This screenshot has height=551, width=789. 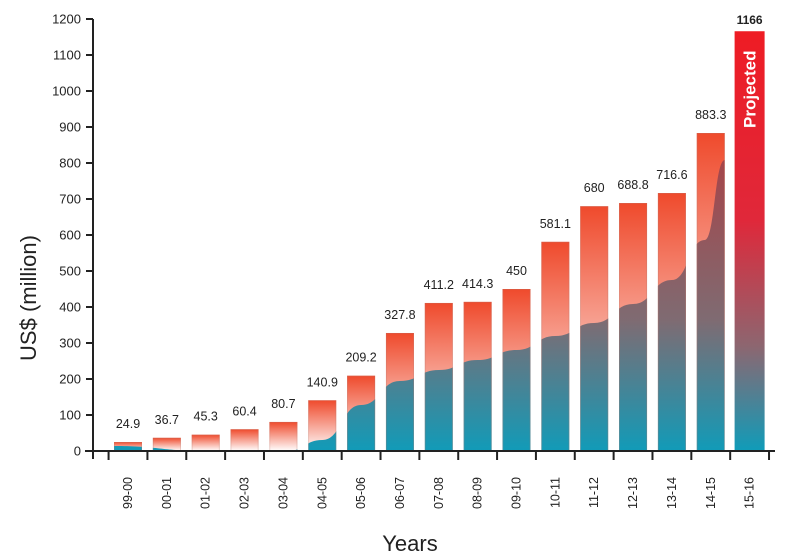 What do you see at coordinates (750, 493) in the screenshot?
I see `x-tick-label: 15-16` at bounding box center [750, 493].